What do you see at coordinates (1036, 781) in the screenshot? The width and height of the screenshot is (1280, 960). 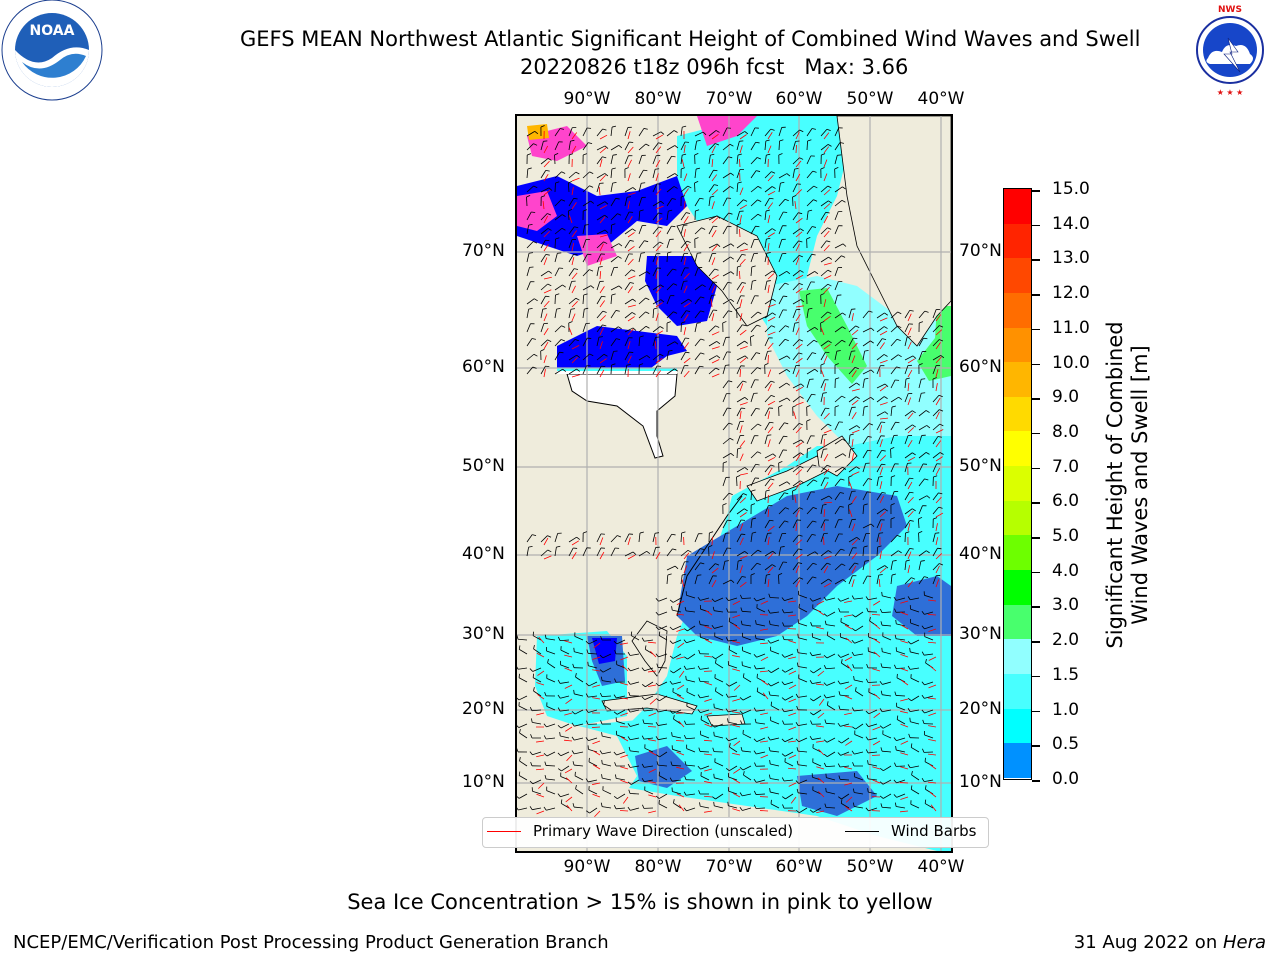 I see `colorbar-tick-mark` at bounding box center [1036, 781].